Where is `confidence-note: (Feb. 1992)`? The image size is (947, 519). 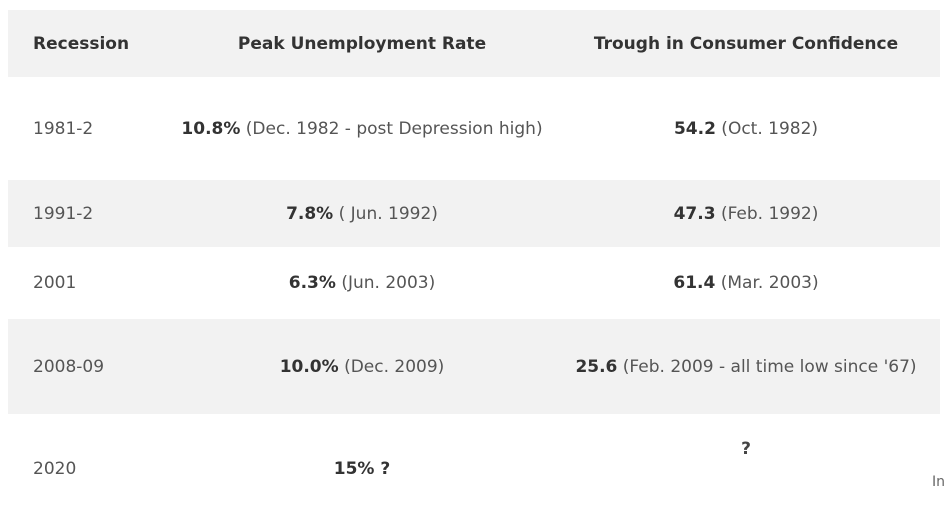 confidence-note: (Feb. 1992) is located at coordinates (767, 213).